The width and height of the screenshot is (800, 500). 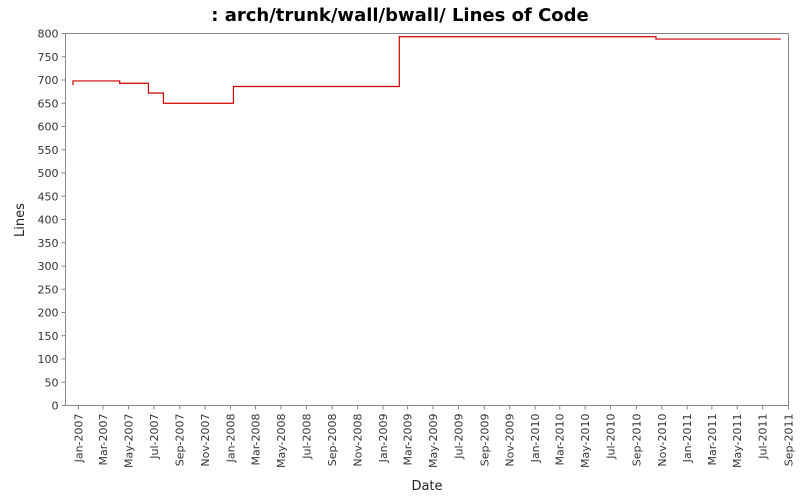 I want to click on y-tick-label: 250, so click(x=48, y=289).